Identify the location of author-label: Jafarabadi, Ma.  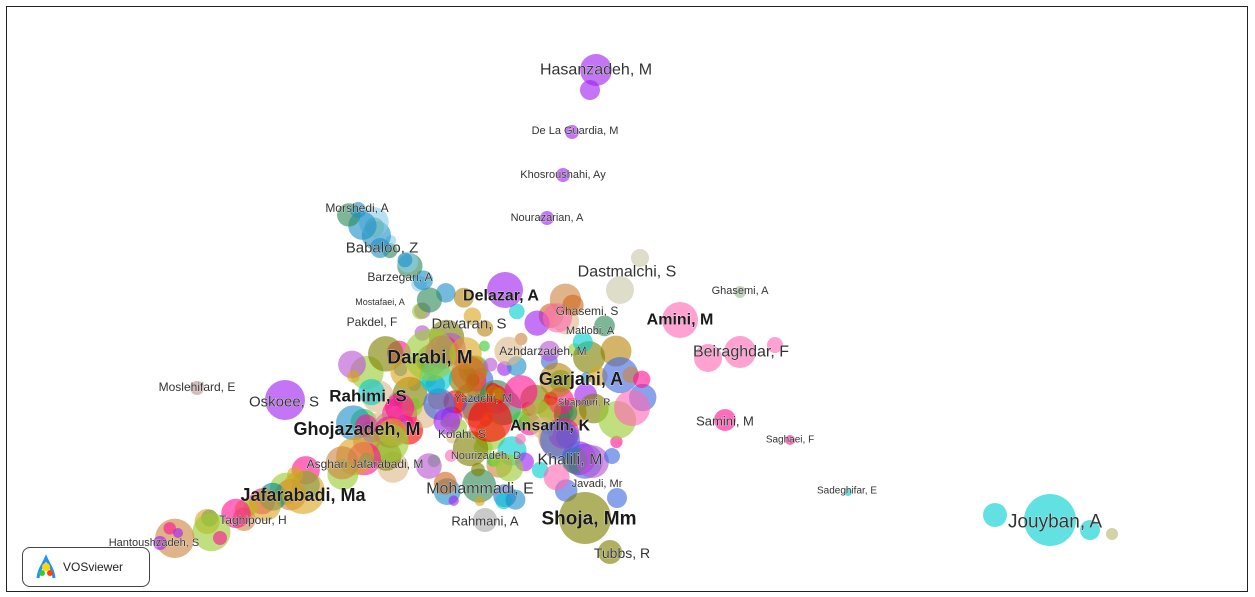
(303, 495).